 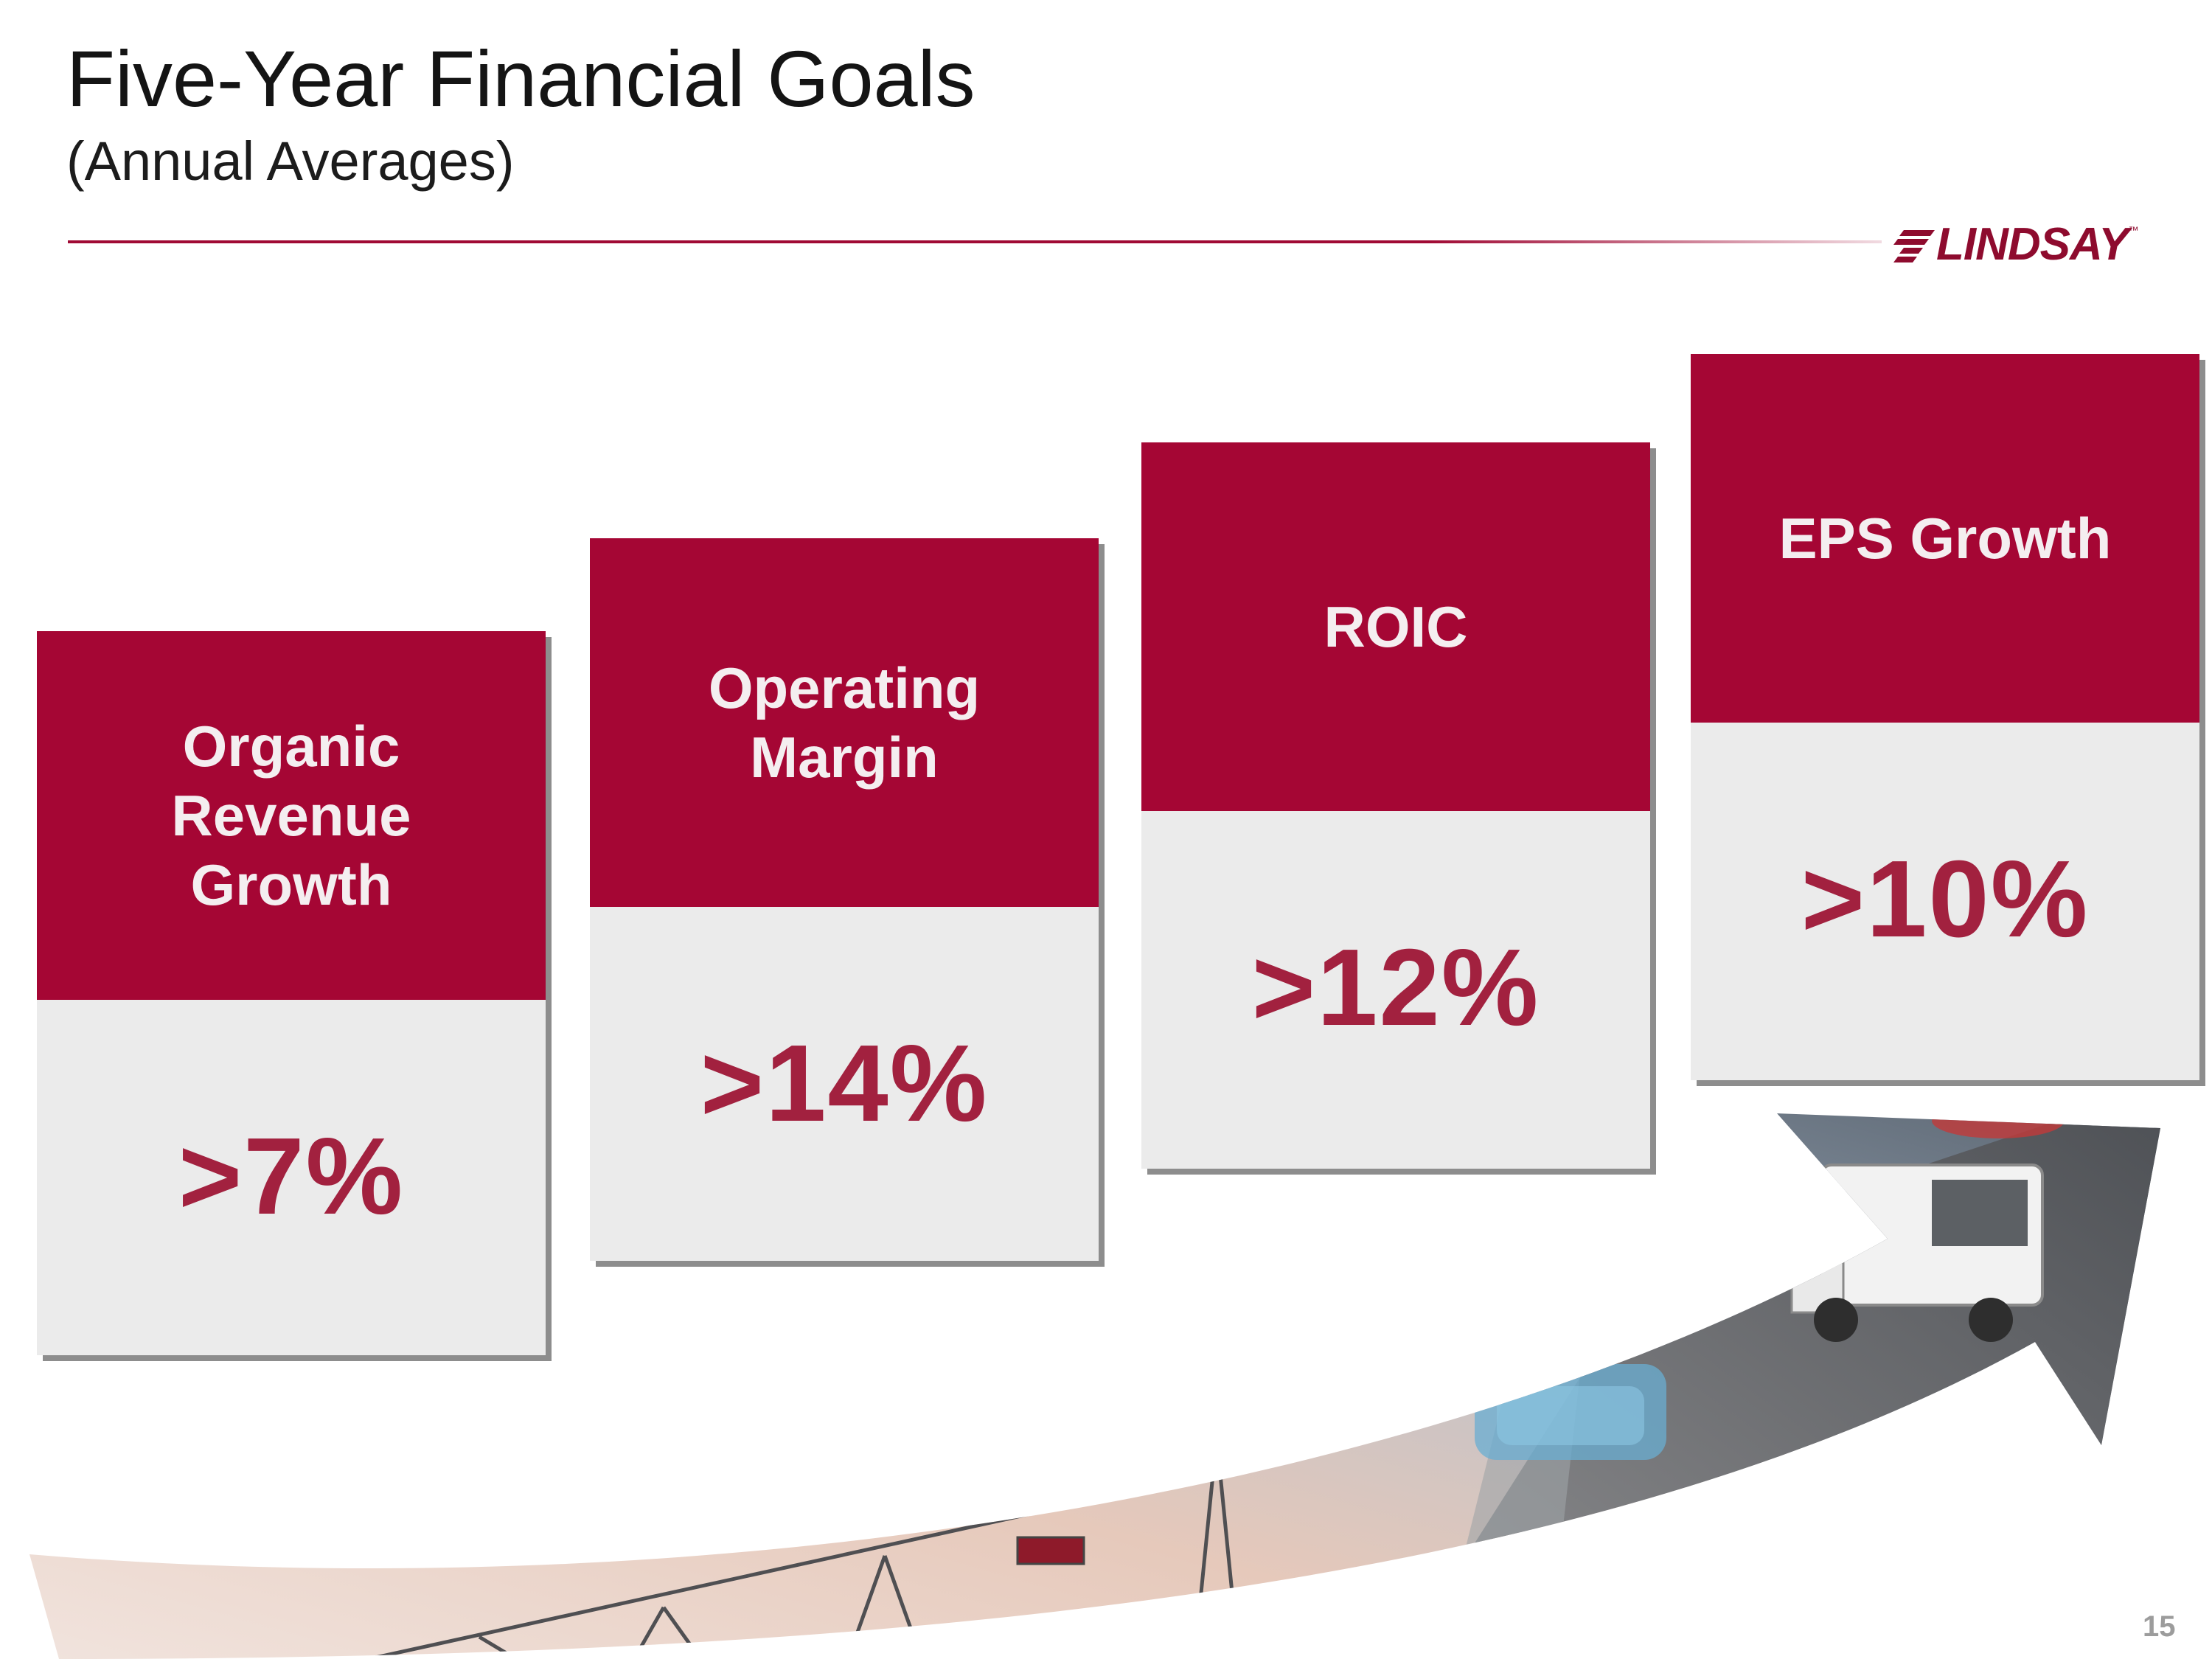 What do you see at coordinates (2133, 230) in the screenshot?
I see `logo-trademark: ™` at bounding box center [2133, 230].